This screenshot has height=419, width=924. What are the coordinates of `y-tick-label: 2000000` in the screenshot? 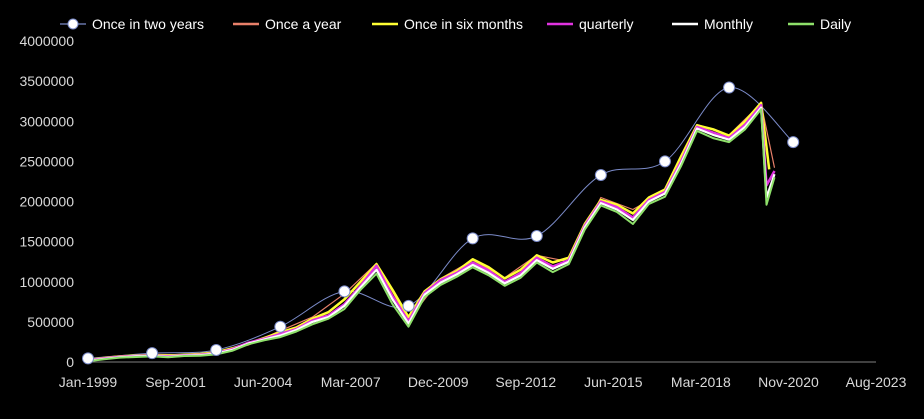 It's located at (46, 202).